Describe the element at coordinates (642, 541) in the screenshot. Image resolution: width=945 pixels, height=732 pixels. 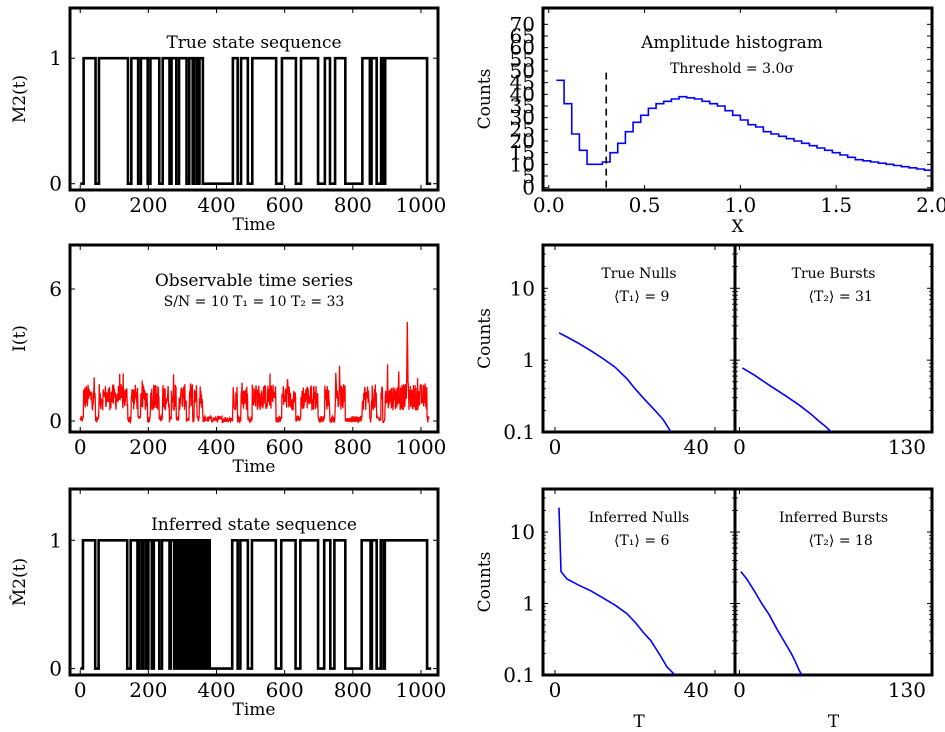
I see `panel-mean: ⟨T₁⟩ = 6` at that location.